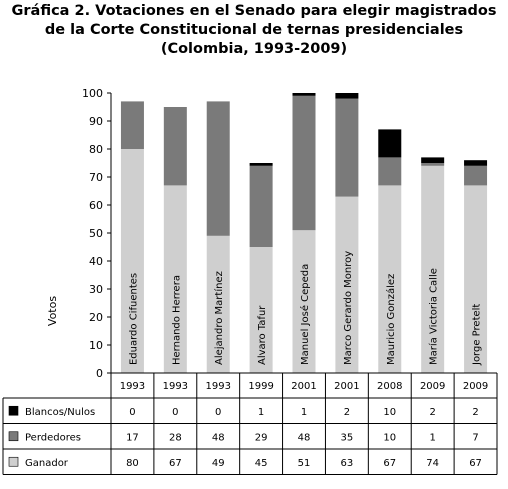  I want to click on table-value-cell: 17, so click(132, 437).